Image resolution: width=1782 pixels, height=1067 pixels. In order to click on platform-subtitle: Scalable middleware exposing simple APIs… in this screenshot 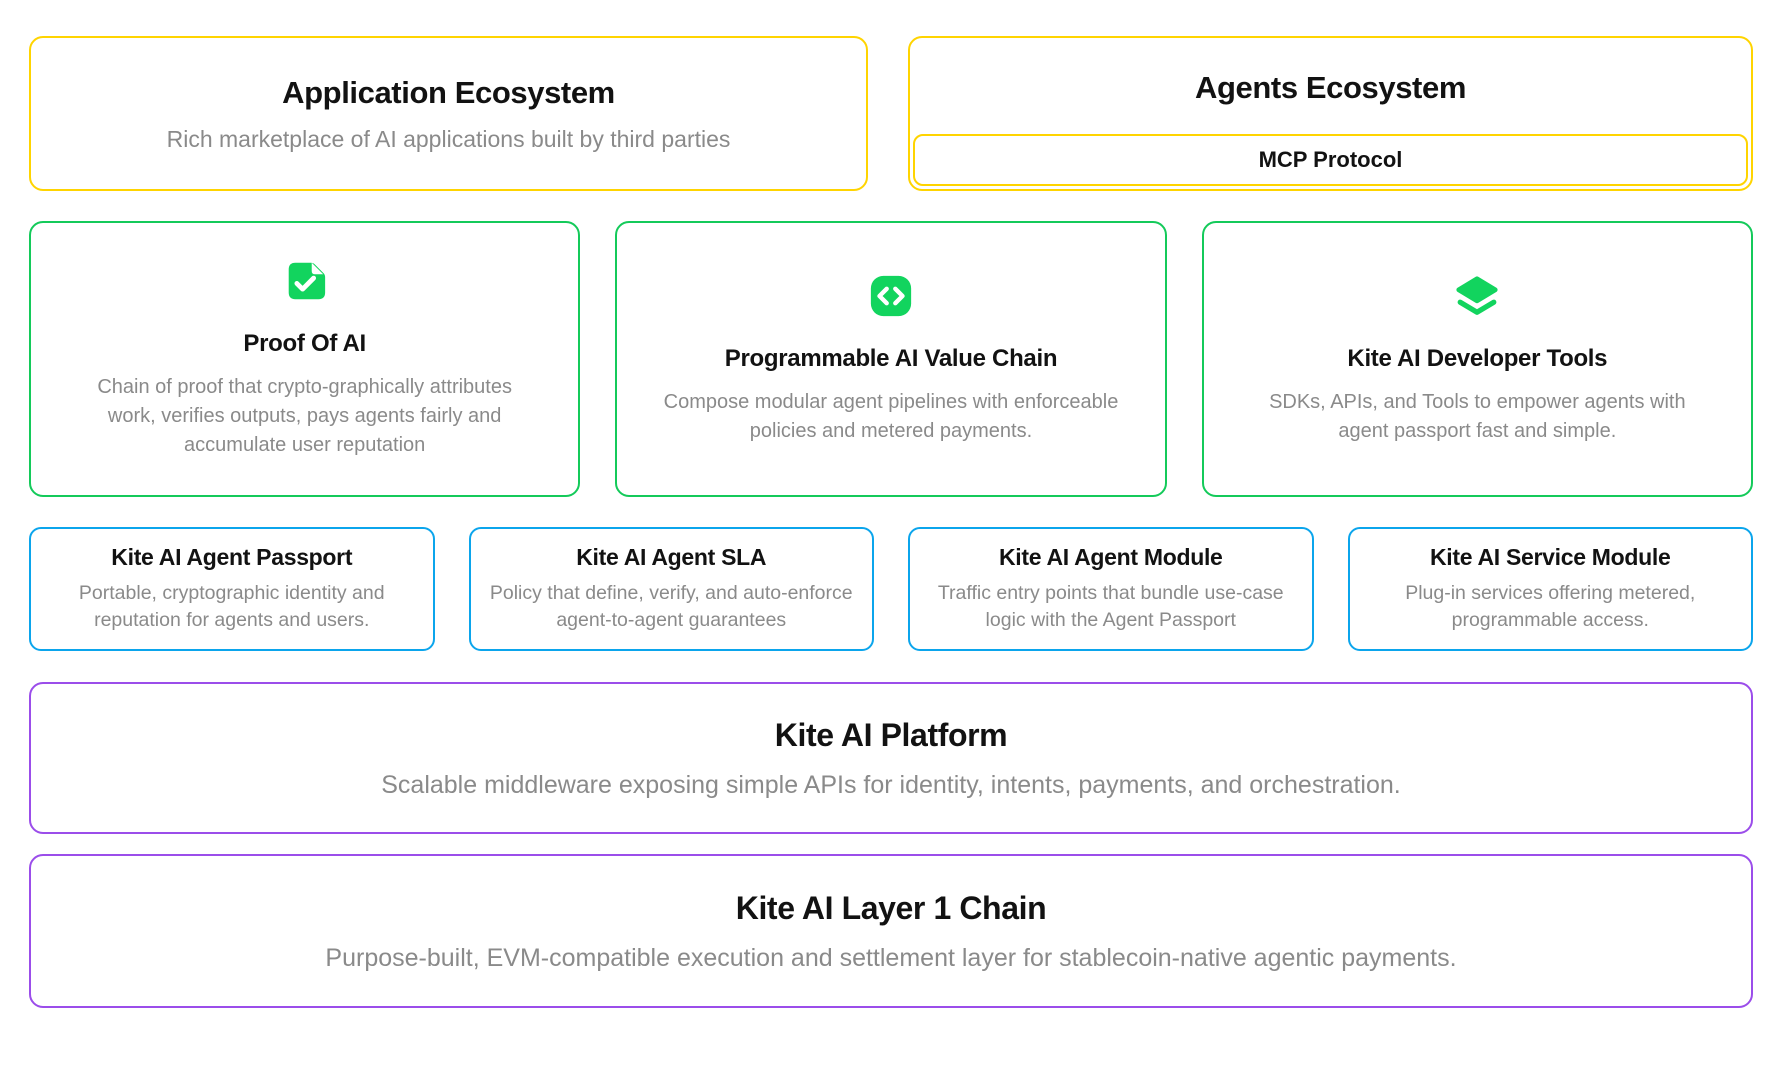, I will do `click(891, 784)`.